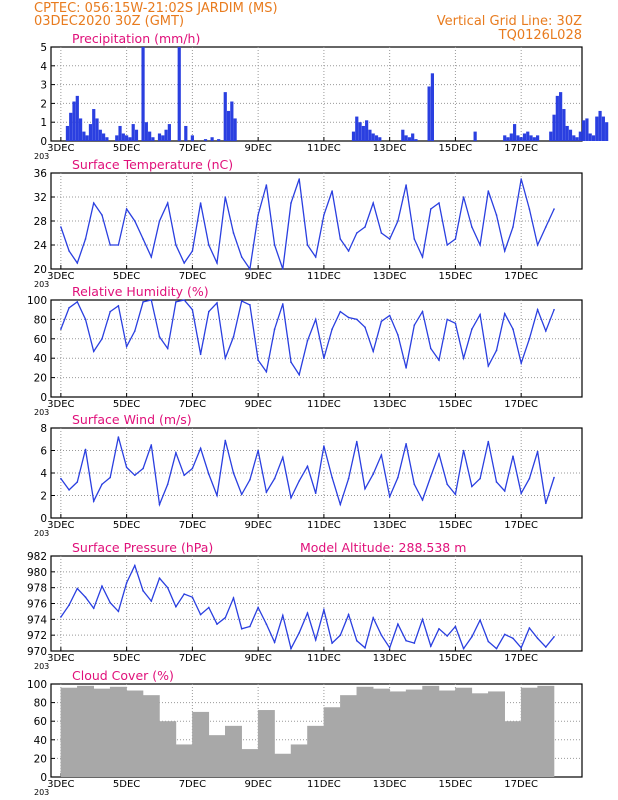 The image size is (618, 800). Describe the element at coordinates (37, 589) in the screenshot. I see `y-tick-label: 978` at that location.